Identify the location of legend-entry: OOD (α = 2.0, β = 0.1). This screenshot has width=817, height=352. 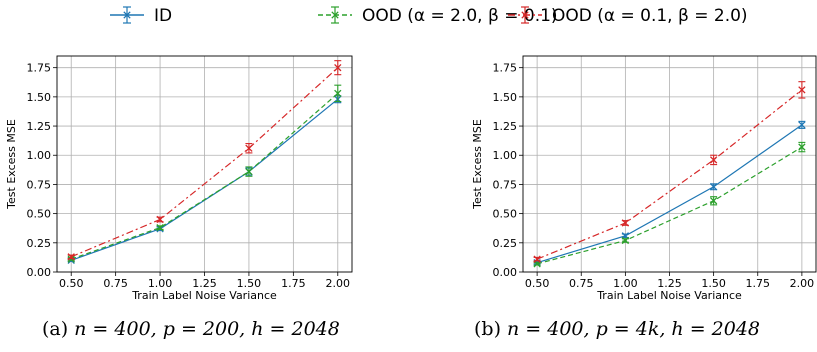
(438, 16).